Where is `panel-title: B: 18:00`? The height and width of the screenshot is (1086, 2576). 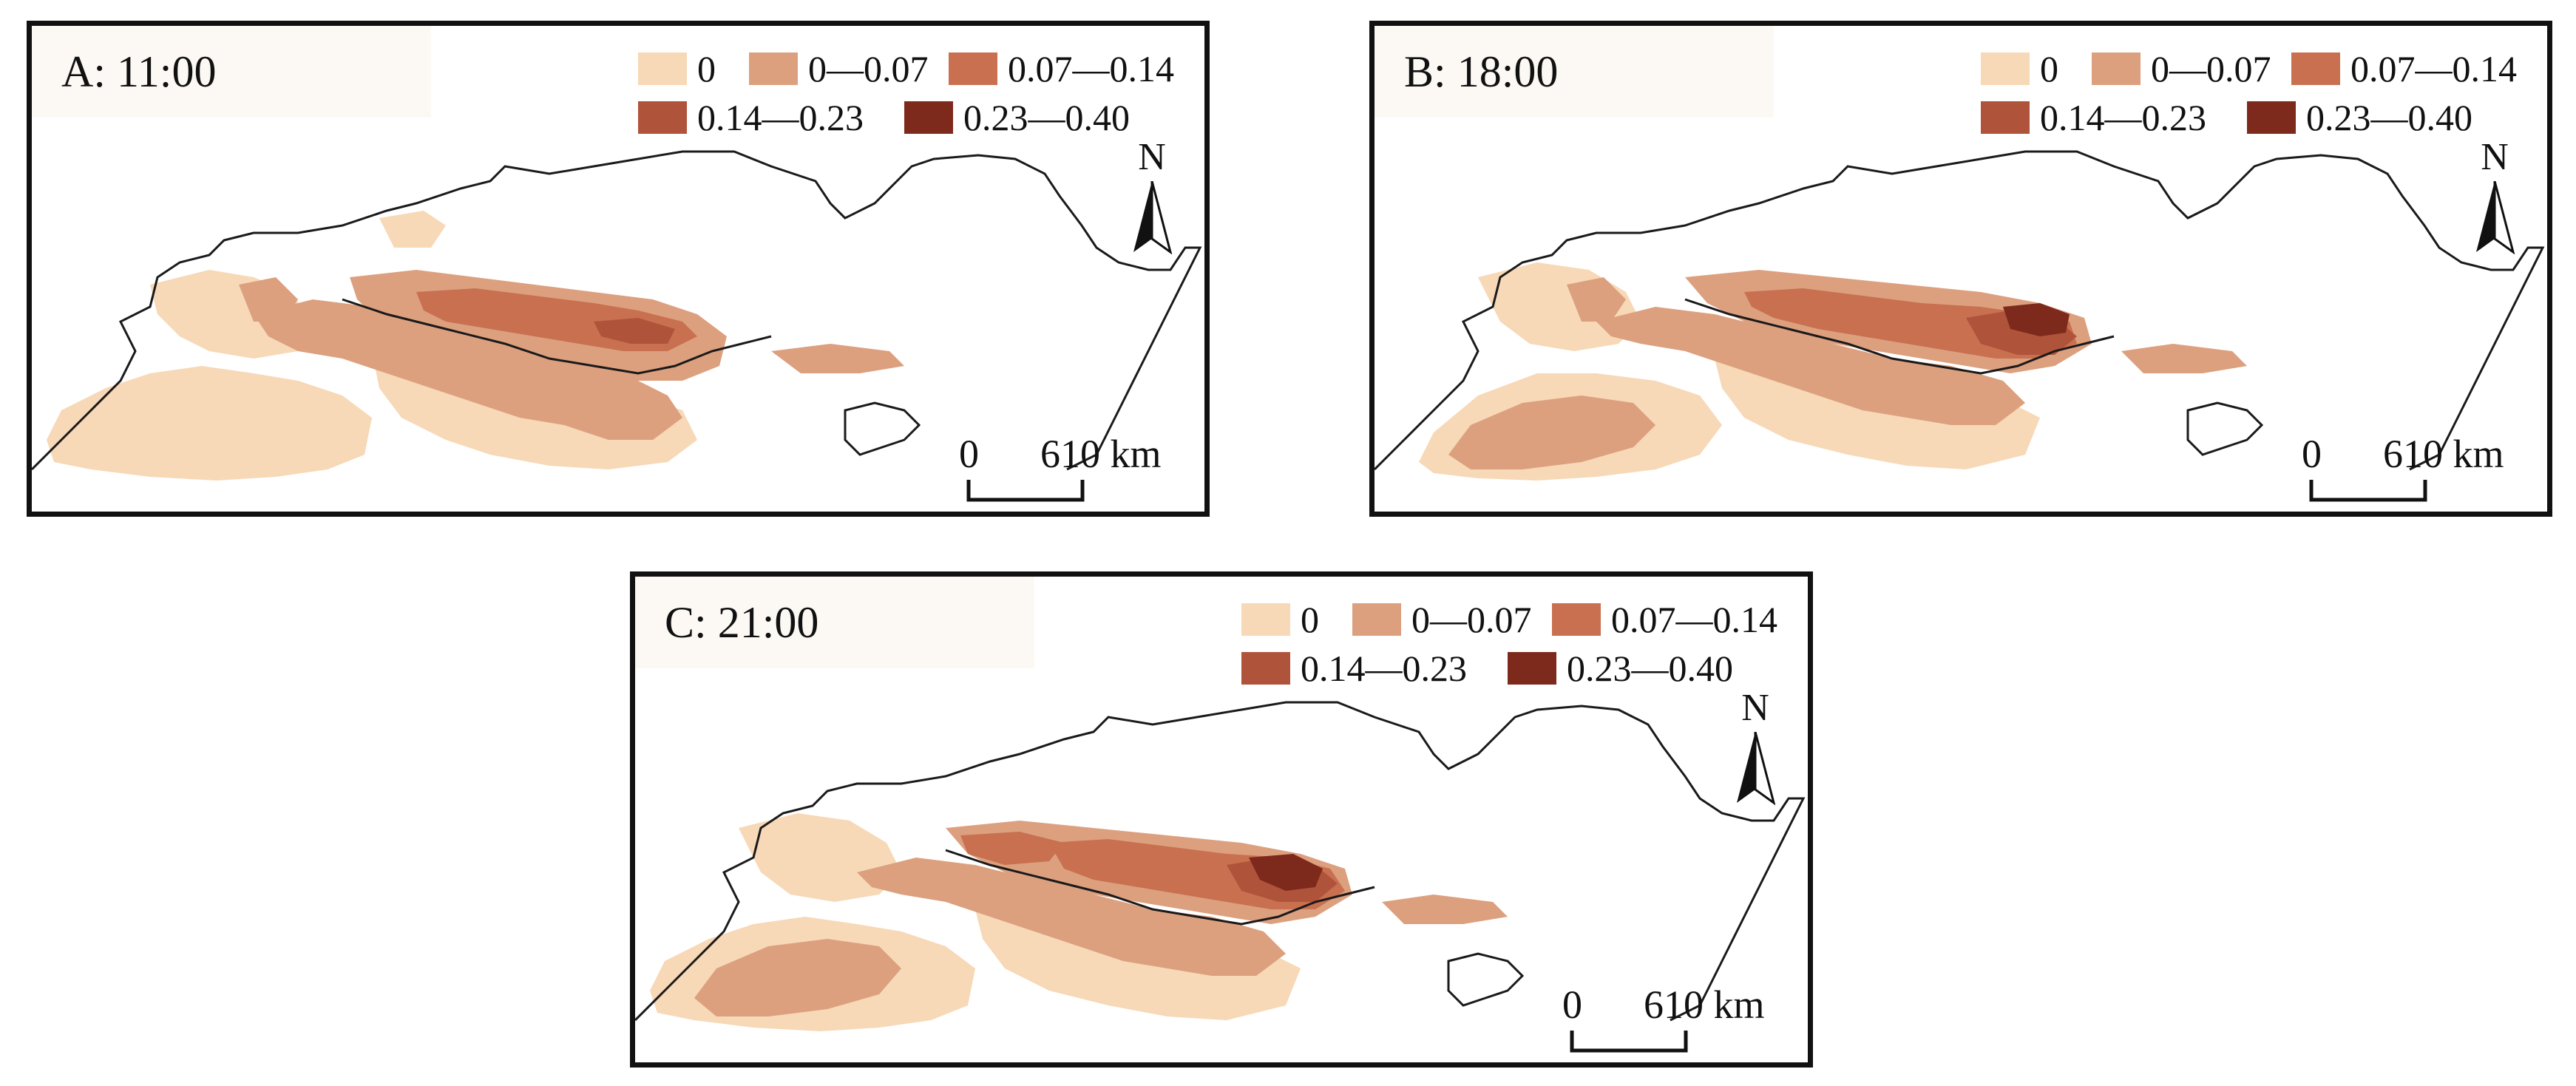 panel-title: B: 18:00 is located at coordinates (1481, 71).